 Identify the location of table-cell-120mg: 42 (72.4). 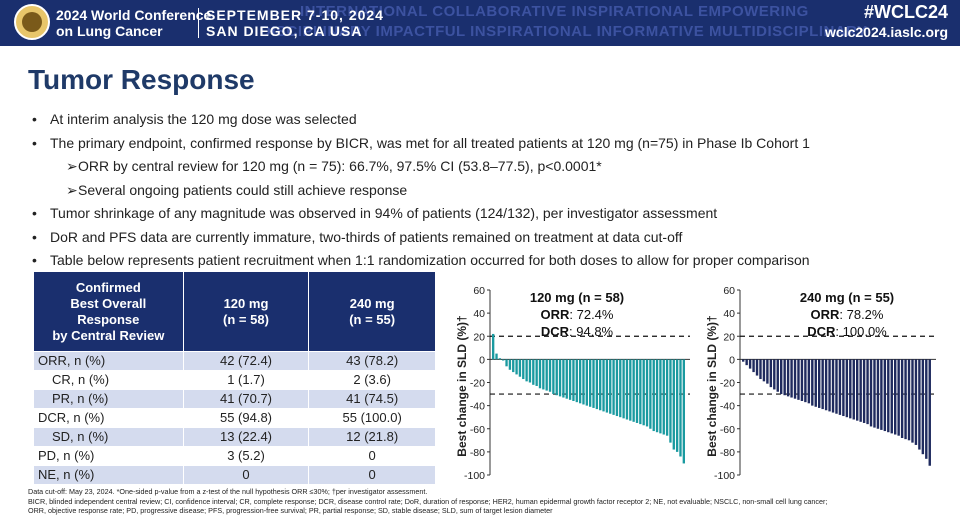
(246, 361).